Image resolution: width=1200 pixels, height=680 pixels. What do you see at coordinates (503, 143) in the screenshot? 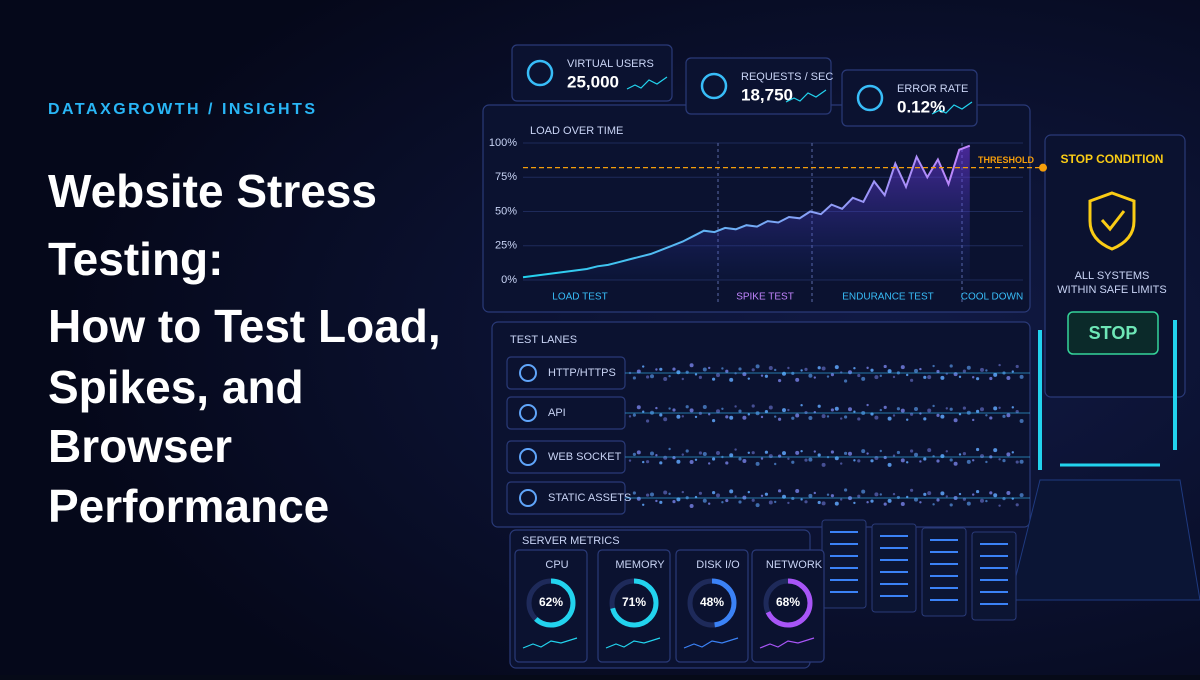
I see `y-tick-label: 100%` at bounding box center [503, 143].